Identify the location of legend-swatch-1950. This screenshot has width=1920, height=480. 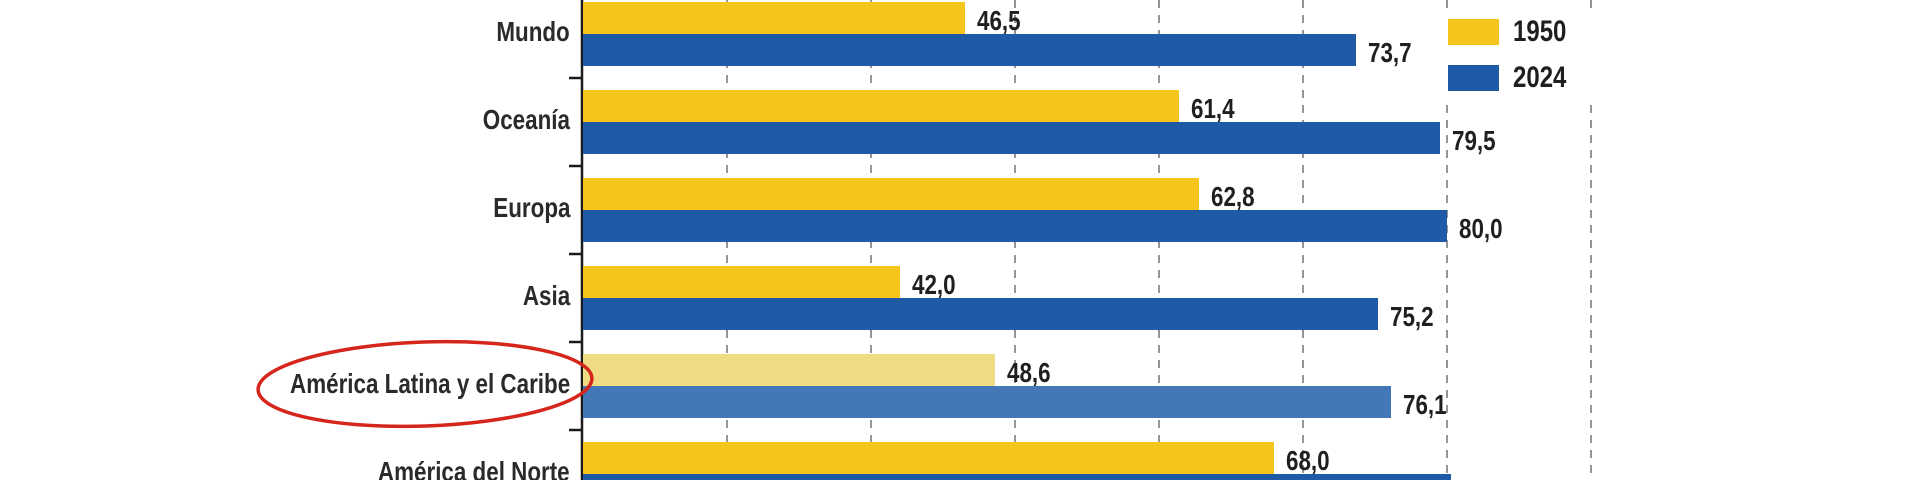
(1473, 32).